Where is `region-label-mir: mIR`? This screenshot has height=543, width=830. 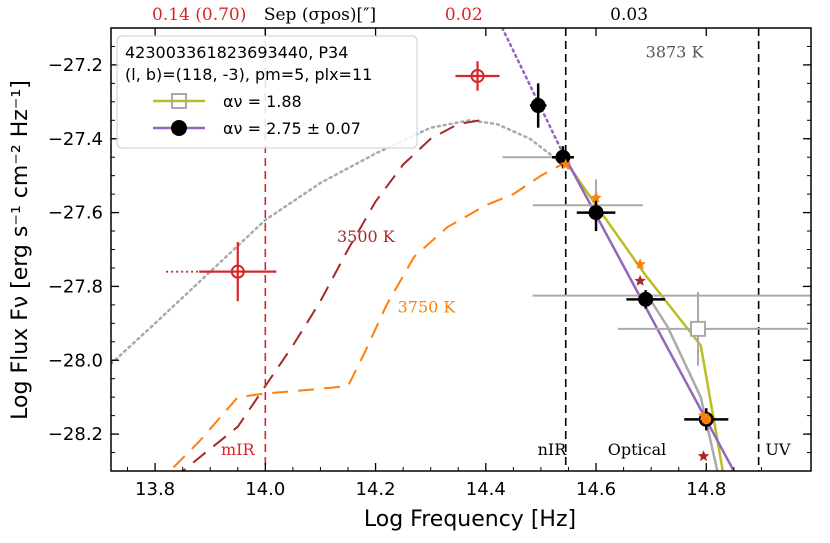
region-label-mir: mIR is located at coordinates (238, 449).